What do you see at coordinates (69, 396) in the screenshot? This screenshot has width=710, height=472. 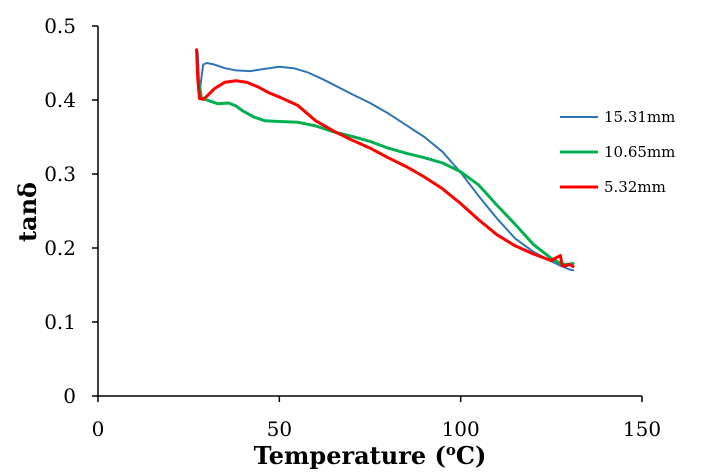 I see `y-tick-label: 0` at bounding box center [69, 396].